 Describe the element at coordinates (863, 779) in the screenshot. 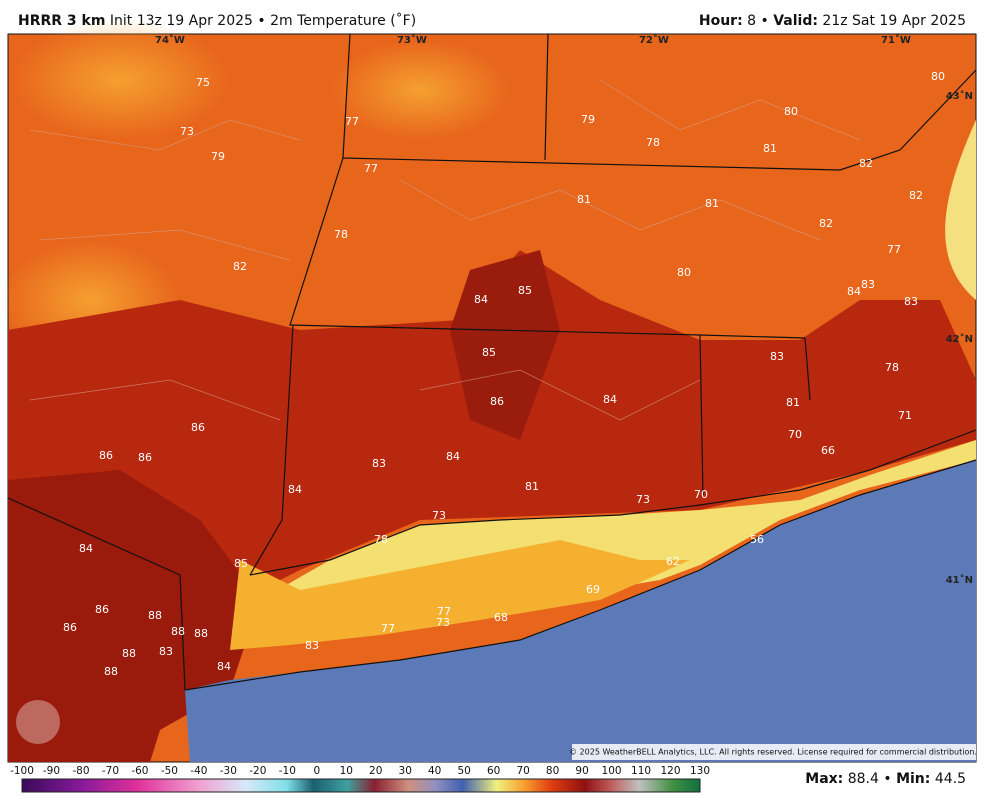

I see `max: 88.4` at that location.